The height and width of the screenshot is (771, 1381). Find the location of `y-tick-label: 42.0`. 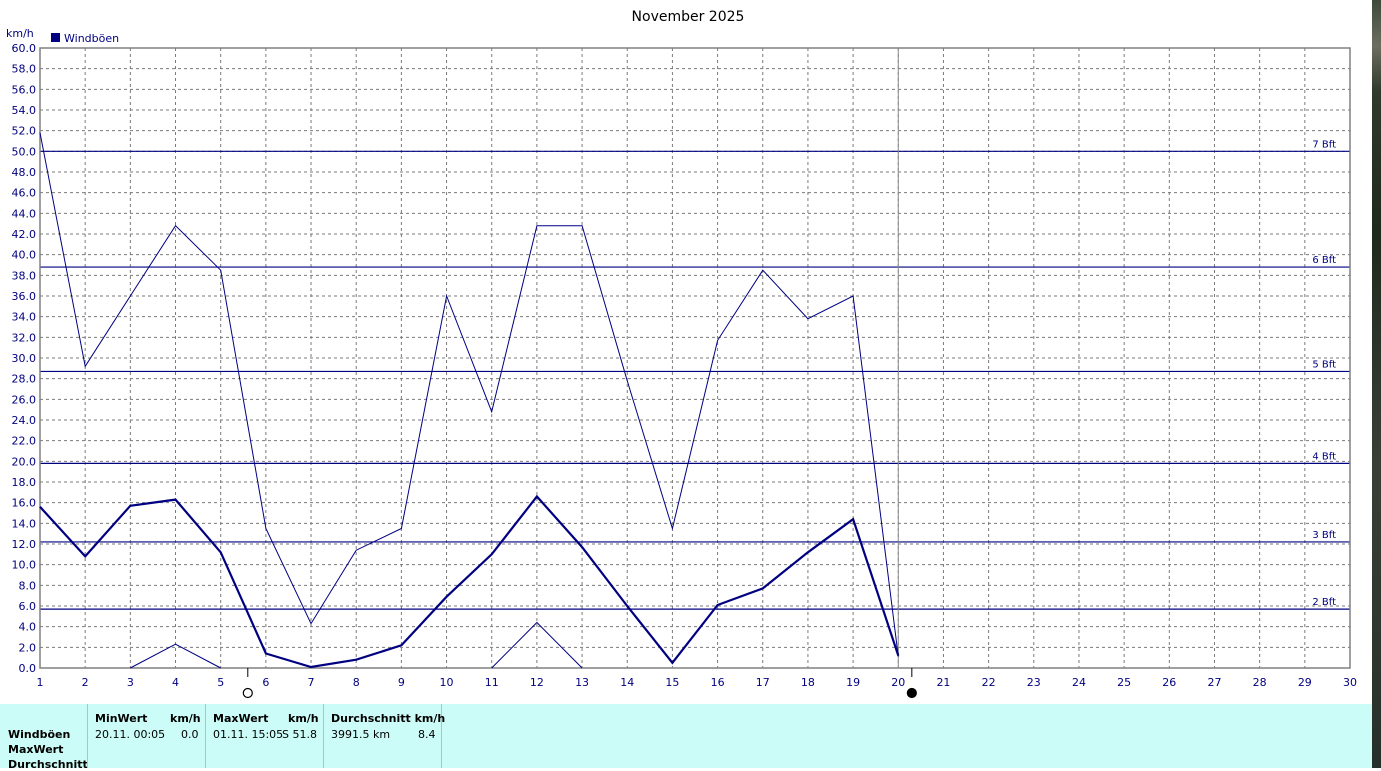

y-tick-label: 42.0 is located at coordinates (24, 234).